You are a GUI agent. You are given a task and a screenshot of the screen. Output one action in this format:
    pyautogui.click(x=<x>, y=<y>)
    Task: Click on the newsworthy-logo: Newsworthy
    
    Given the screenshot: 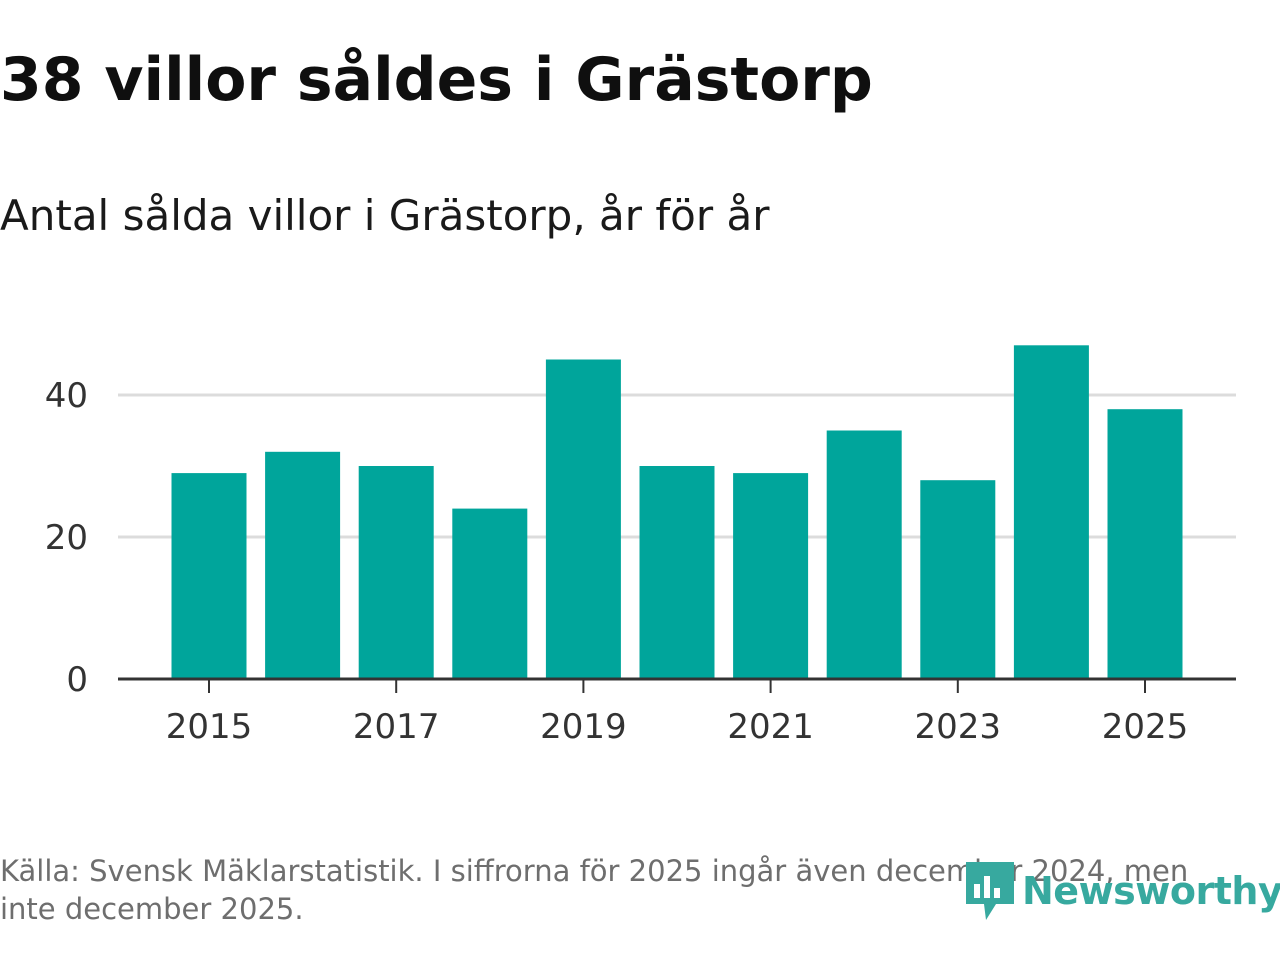 What is the action you would take?
    pyautogui.click(x=1122, y=891)
    